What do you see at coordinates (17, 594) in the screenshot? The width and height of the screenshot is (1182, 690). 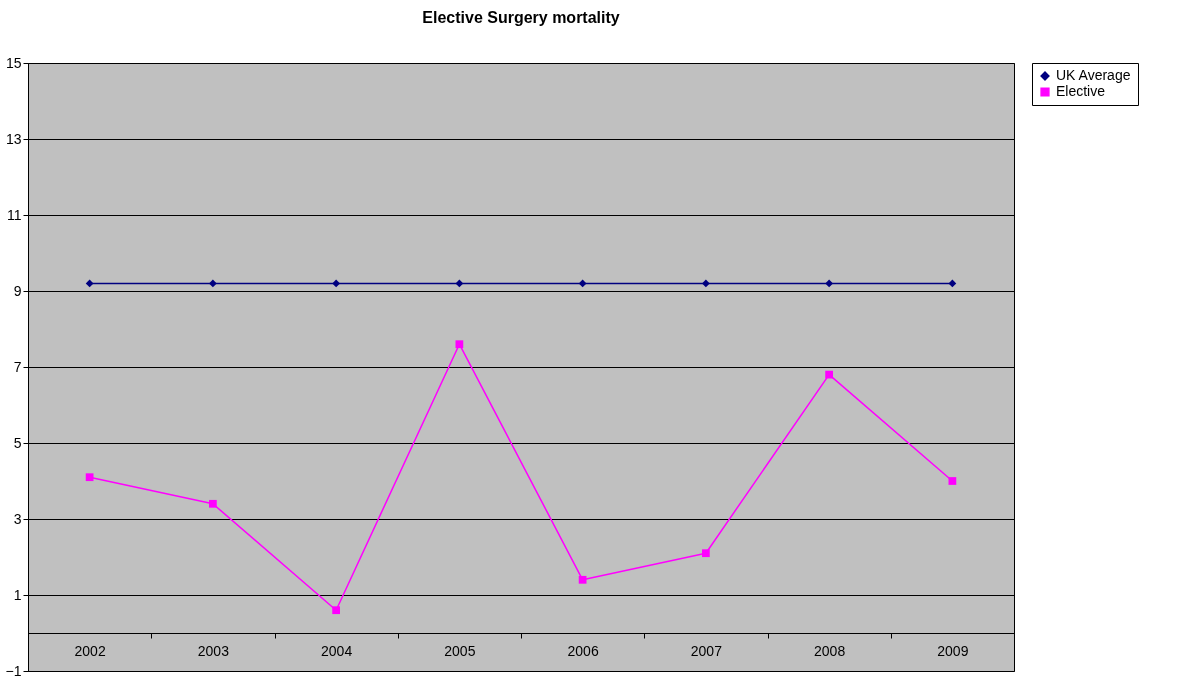 I see `y-tick-label: 1` at bounding box center [17, 594].